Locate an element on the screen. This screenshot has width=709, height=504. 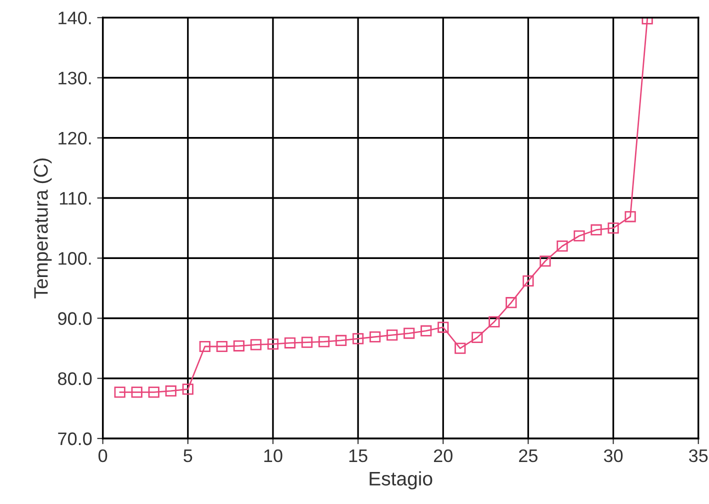
x-tick-label: 25 is located at coordinates (528, 455).